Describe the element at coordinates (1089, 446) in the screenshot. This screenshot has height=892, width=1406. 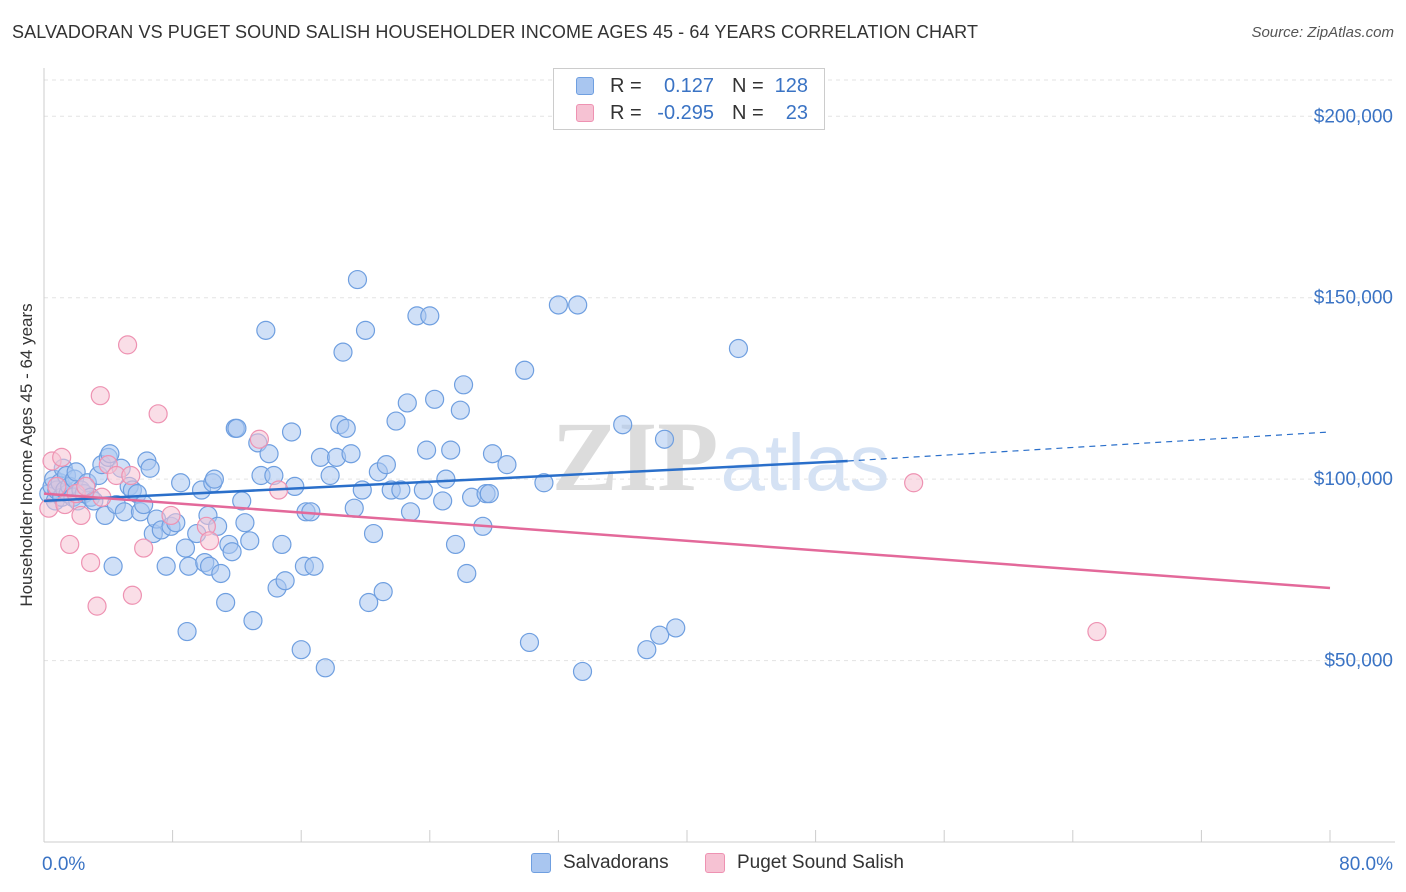
I see `trend-line-salvadorans-extension` at that location.